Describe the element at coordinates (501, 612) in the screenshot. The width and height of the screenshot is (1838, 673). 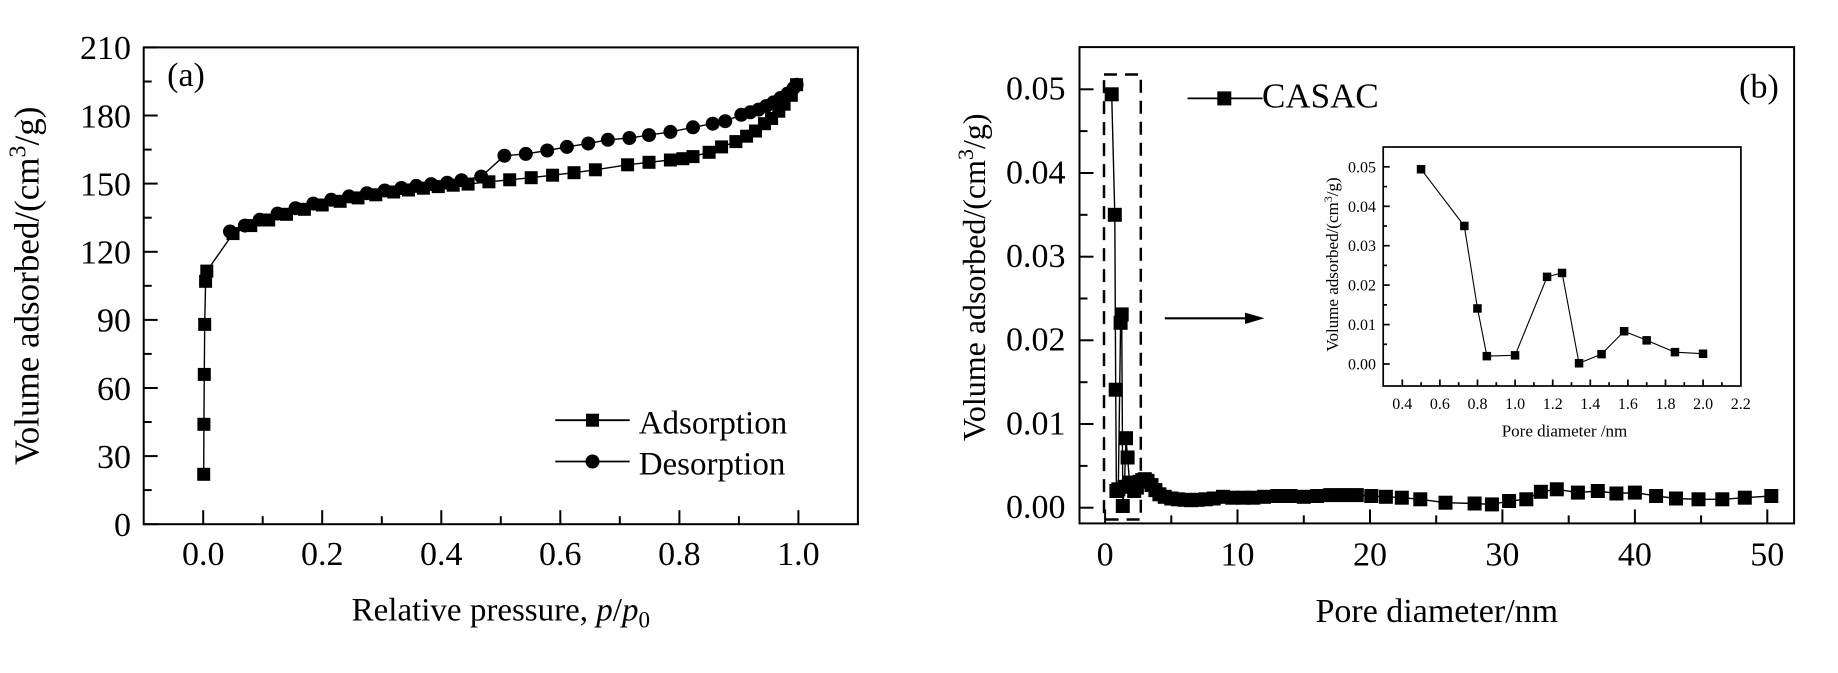
I see `svg-text: Relative pressure, p/p0` at that location.